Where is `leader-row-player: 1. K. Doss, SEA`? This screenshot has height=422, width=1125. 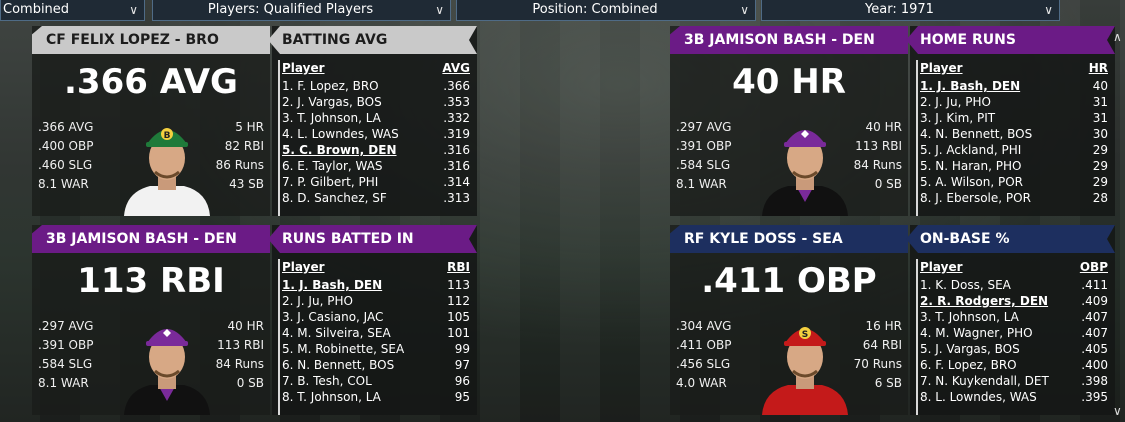
leader-row-player: 1. K. Doss, SEA is located at coordinates (965, 285).